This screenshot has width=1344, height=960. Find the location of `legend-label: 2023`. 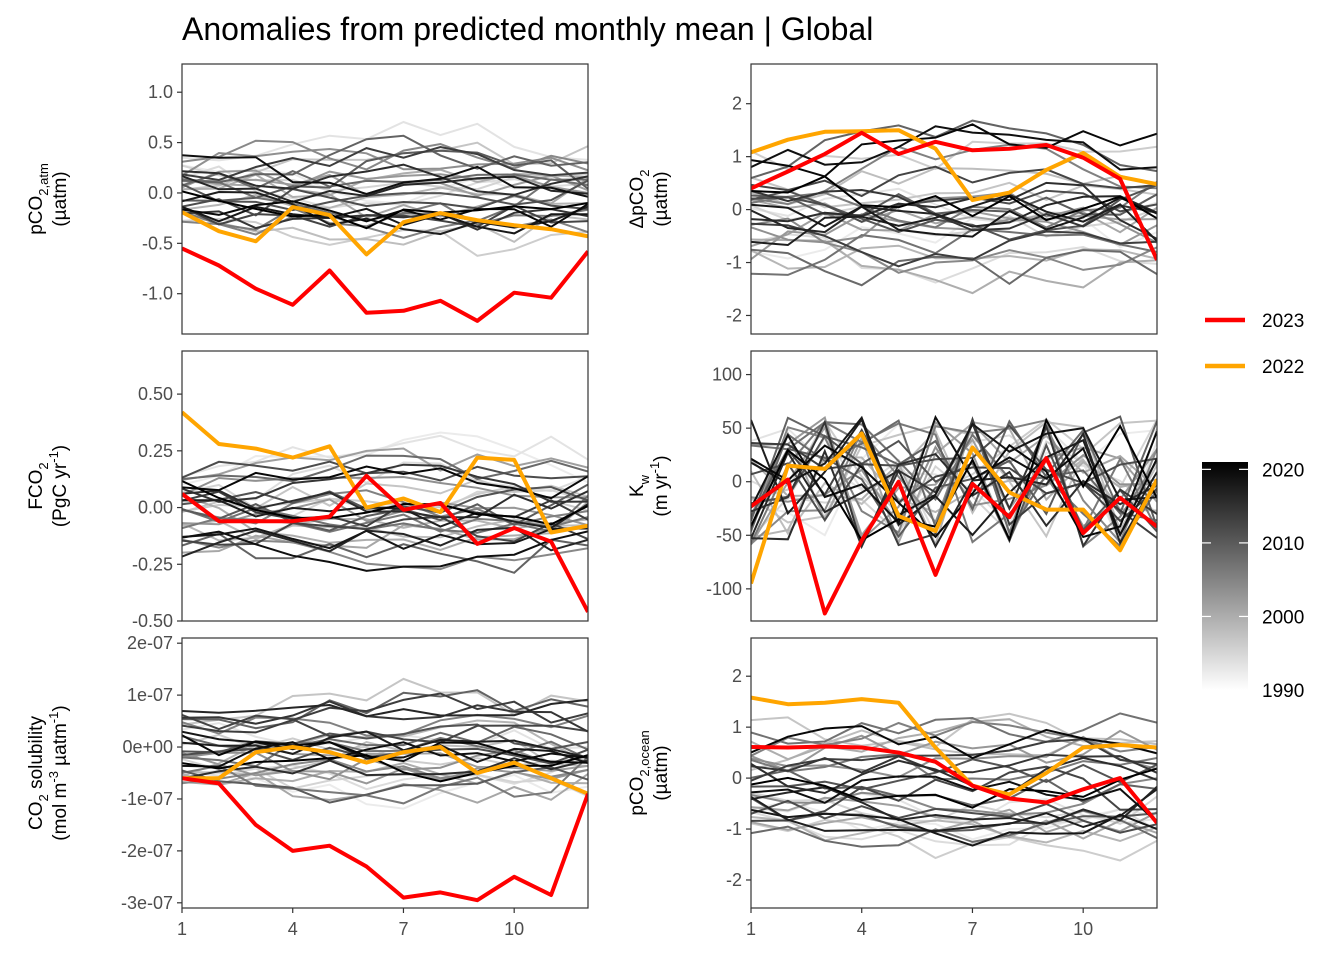

legend-label: 2023 is located at coordinates (1283, 321).